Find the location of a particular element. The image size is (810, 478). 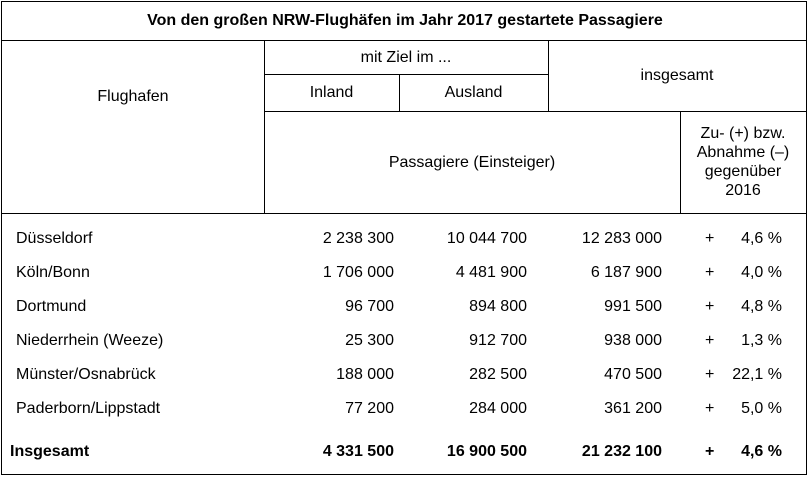

cell-ausland: 284 000 is located at coordinates (498, 408).